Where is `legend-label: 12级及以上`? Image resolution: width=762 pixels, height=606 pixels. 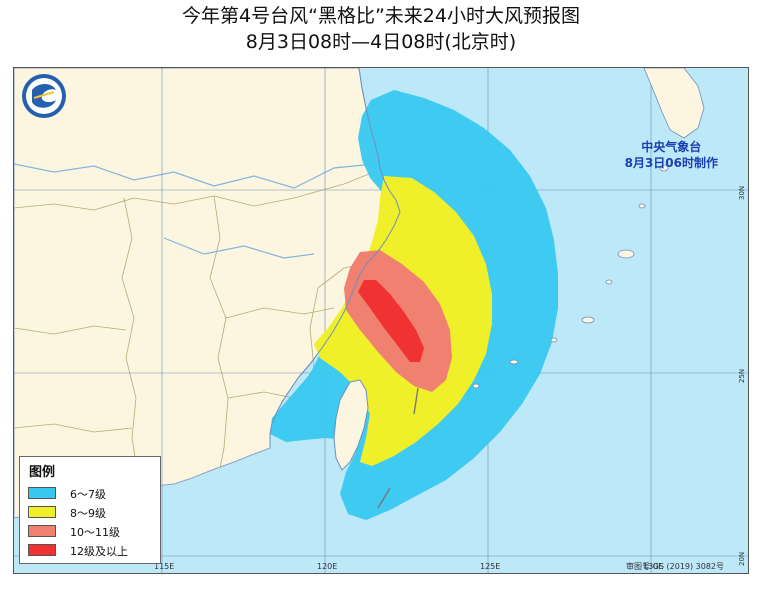 legend-label: 12级及以上 is located at coordinates (99, 551).